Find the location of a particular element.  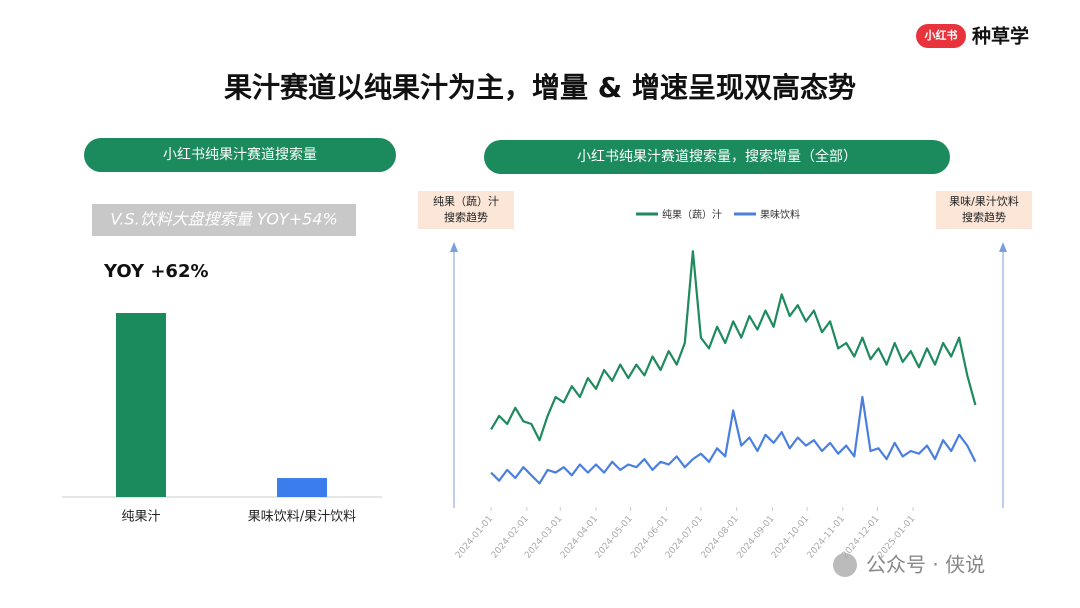

chart-title: 小红书纯果汁赛道搜索量，搜索增量（全部） is located at coordinates (717, 156).